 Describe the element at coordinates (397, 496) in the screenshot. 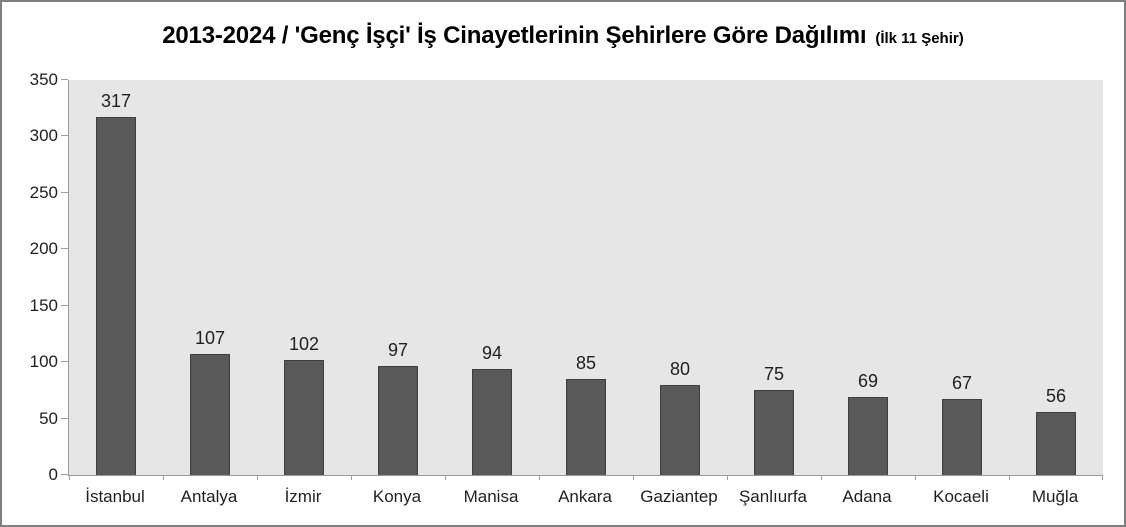

I see `x-tick-label: Konya` at that location.